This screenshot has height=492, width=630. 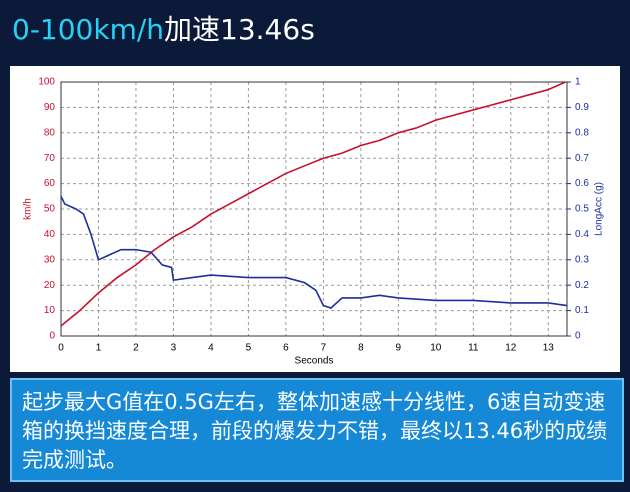 I want to click on x-axis-label: Seconds, so click(x=314, y=361).